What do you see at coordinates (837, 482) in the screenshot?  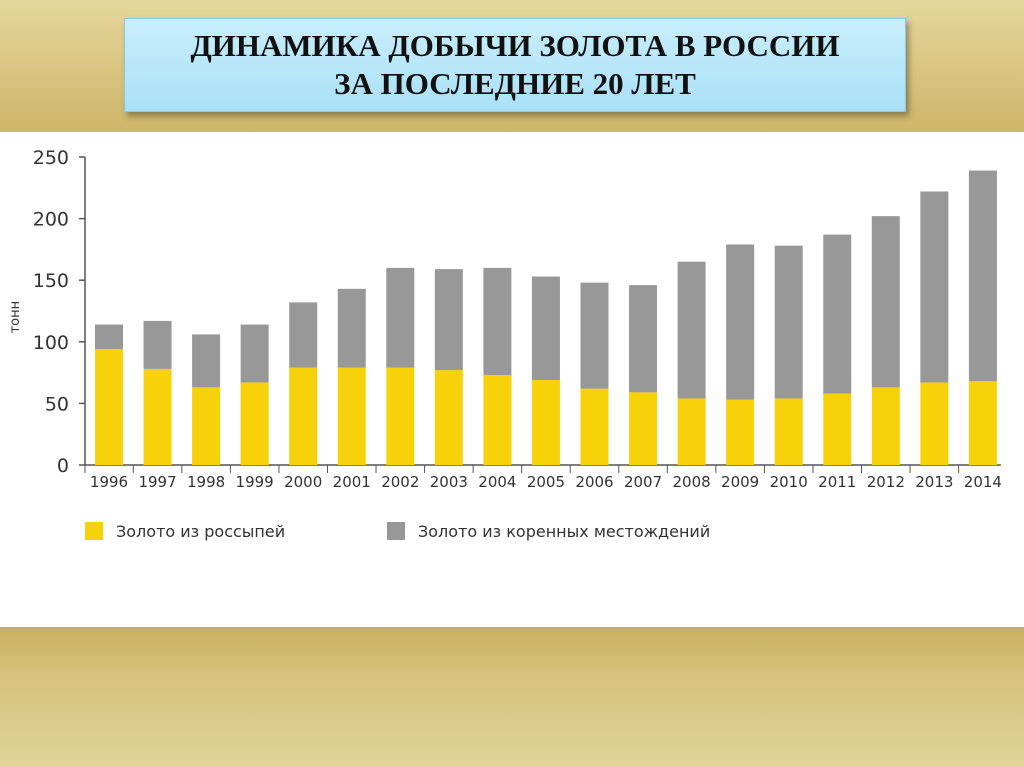 I see `x-tick-label: 2011` at bounding box center [837, 482].